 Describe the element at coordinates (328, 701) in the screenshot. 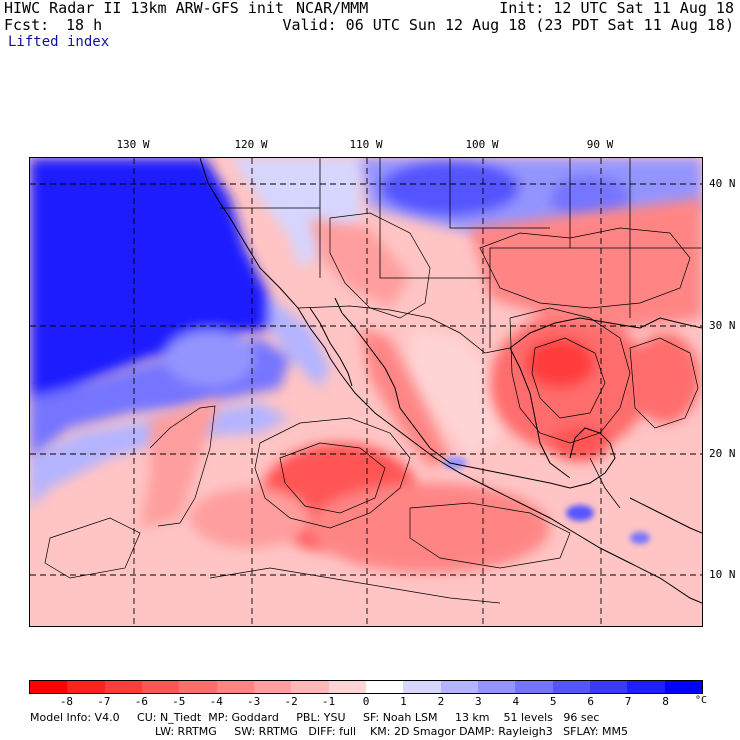

I see `colorbar-tick-label: -1` at that location.